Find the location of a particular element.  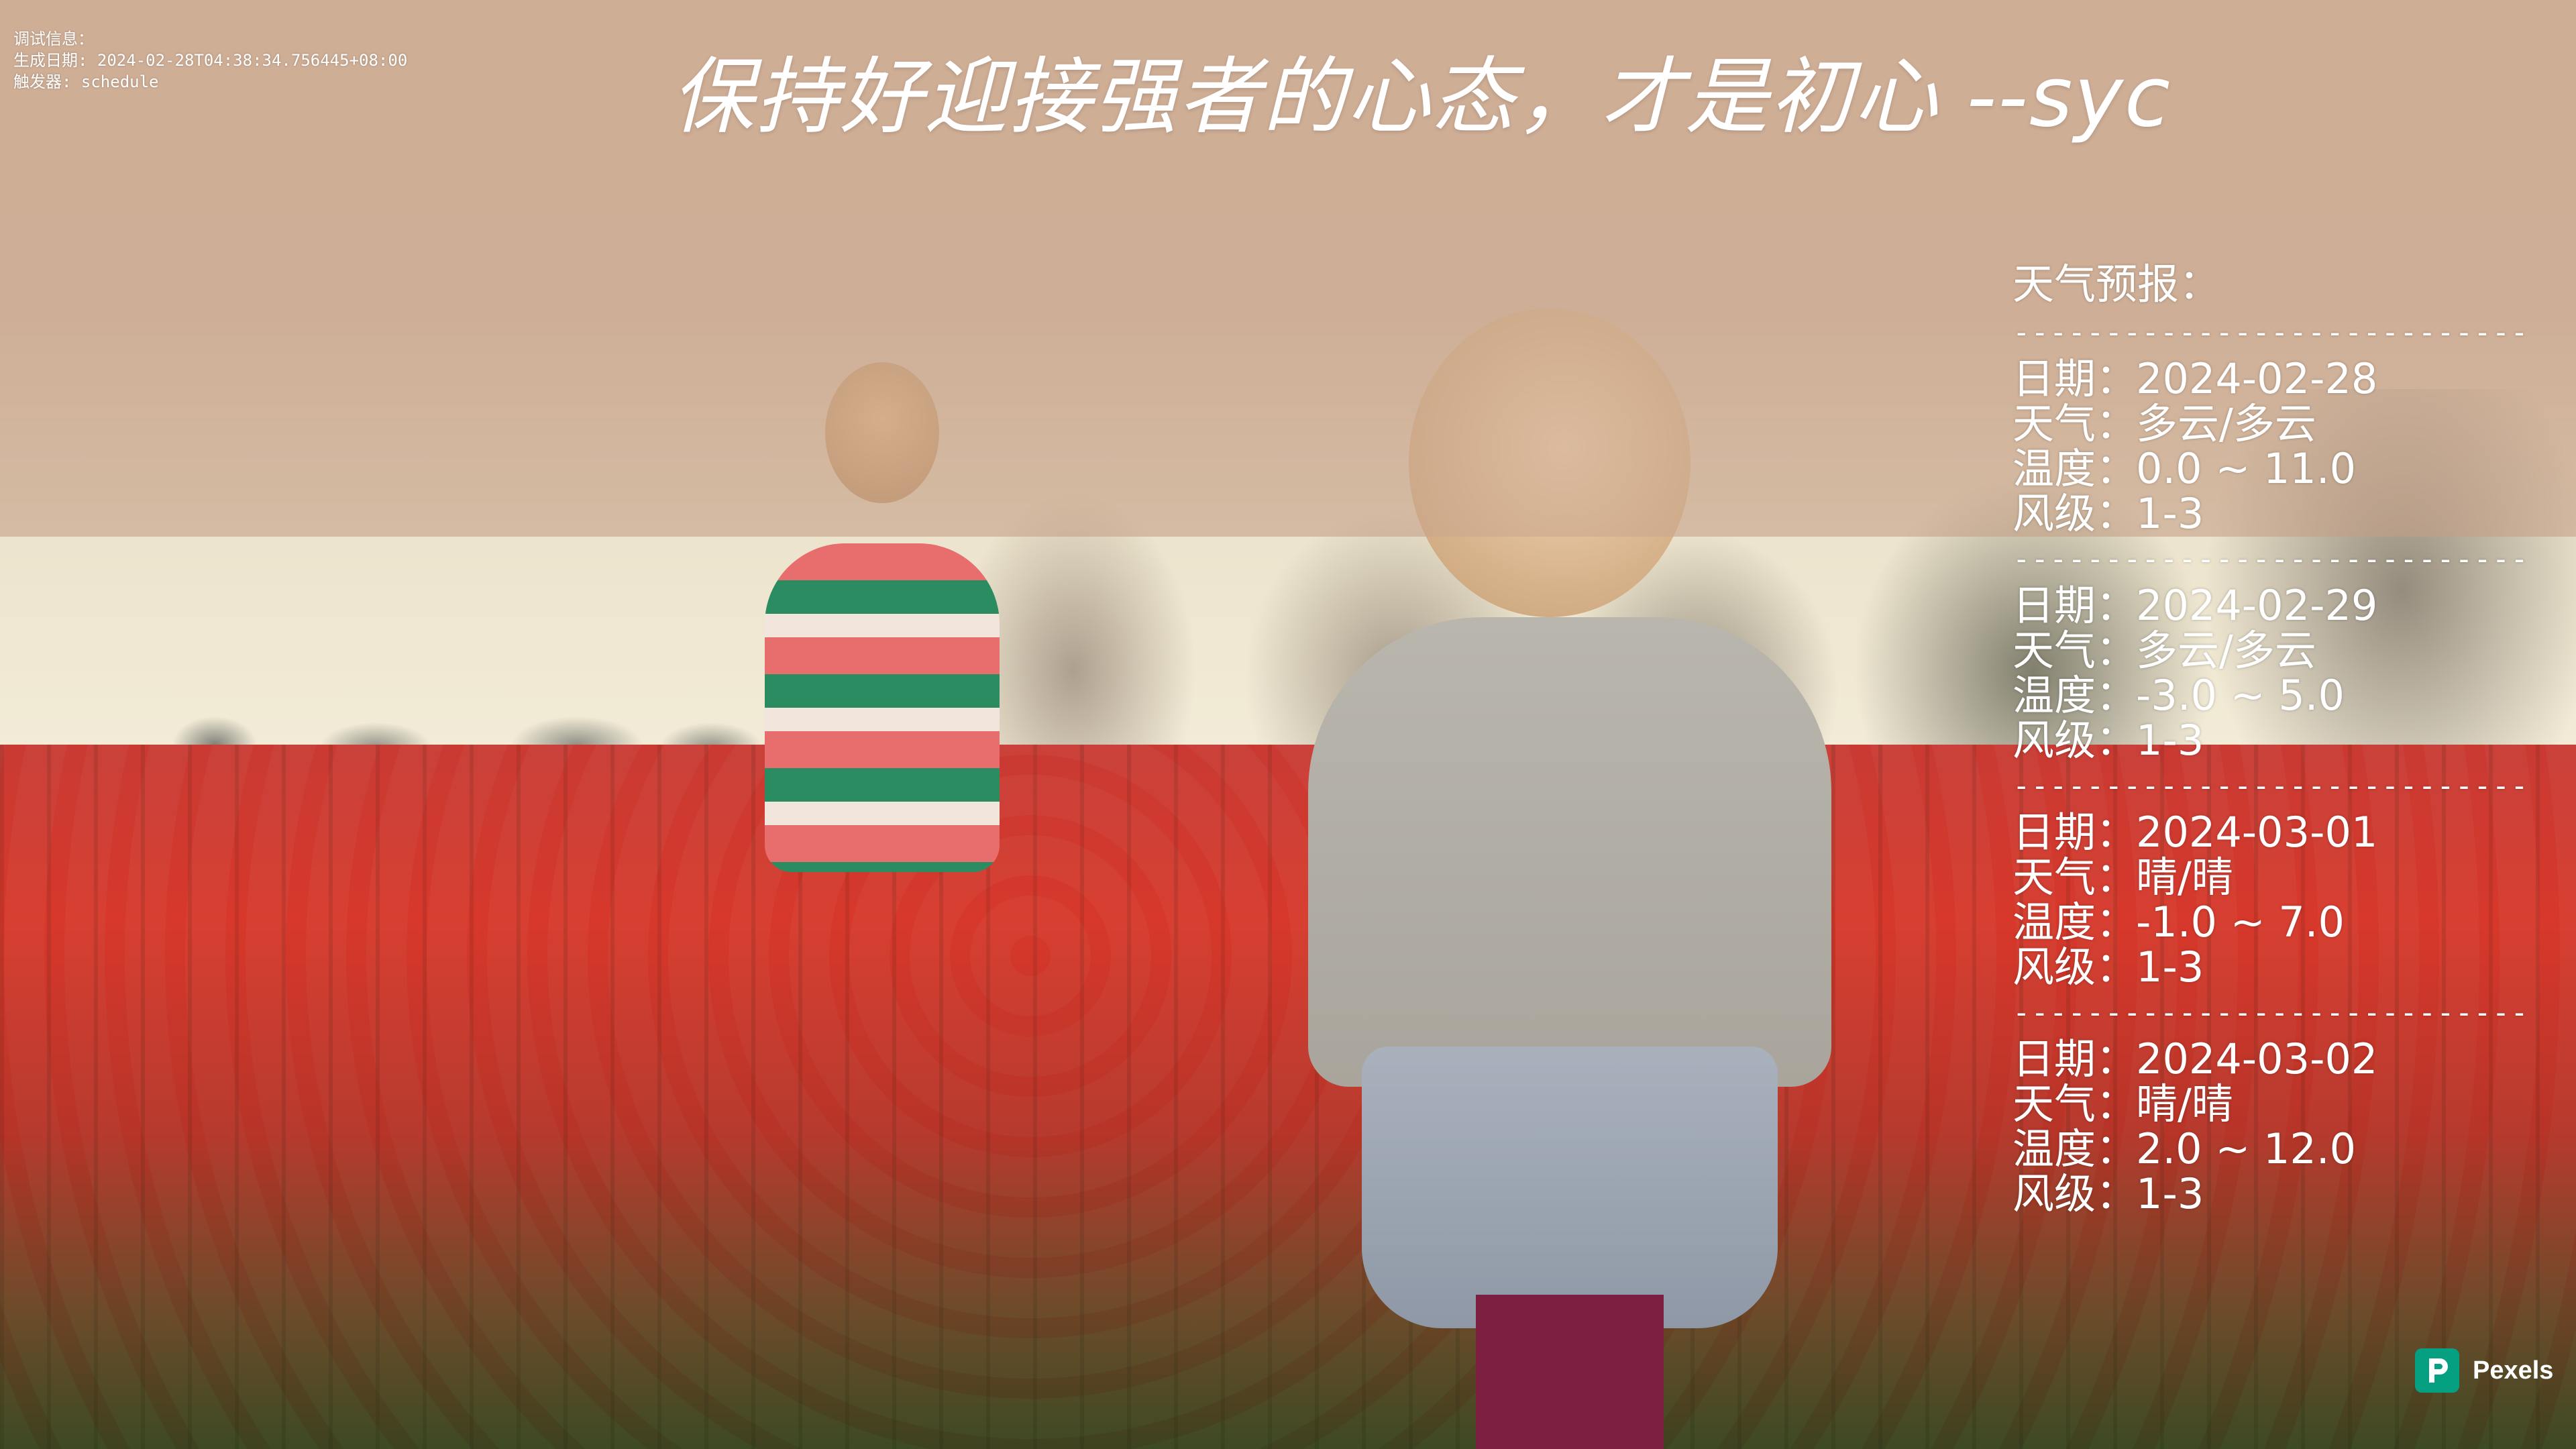

debug-line-title: 调试信息： is located at coordinates (53, 39).